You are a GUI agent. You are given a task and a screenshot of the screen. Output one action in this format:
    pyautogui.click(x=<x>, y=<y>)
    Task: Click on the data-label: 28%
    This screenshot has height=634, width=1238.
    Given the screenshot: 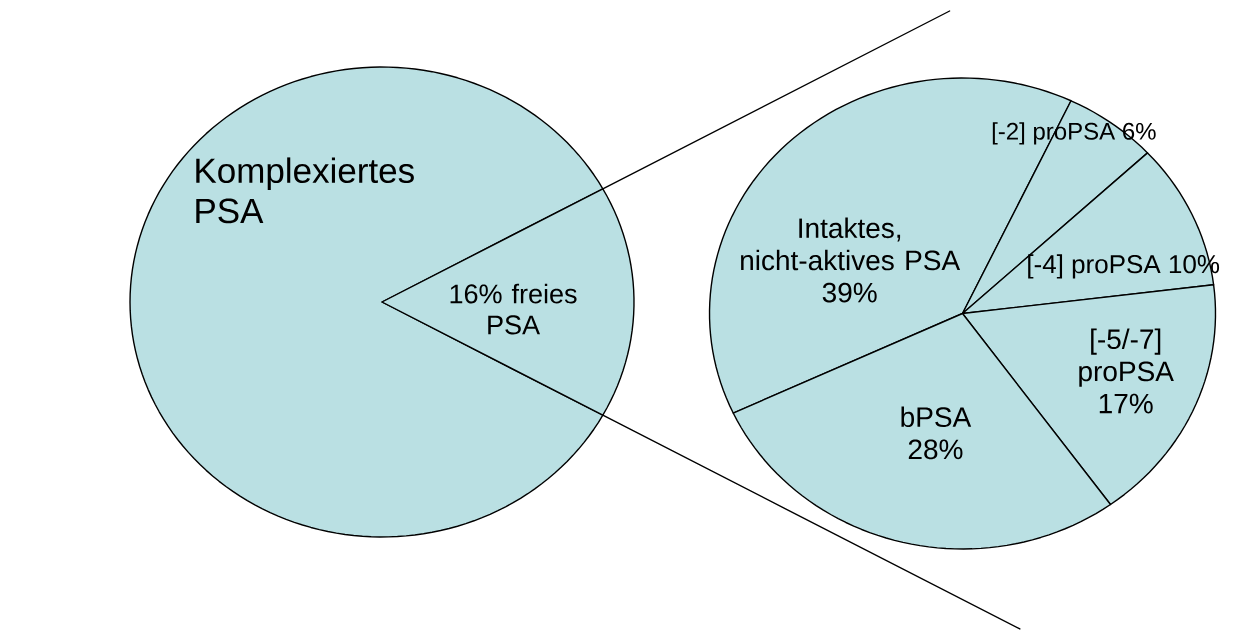 What is the action you would take?
    pyautogui.click(x=935, y=449)
    